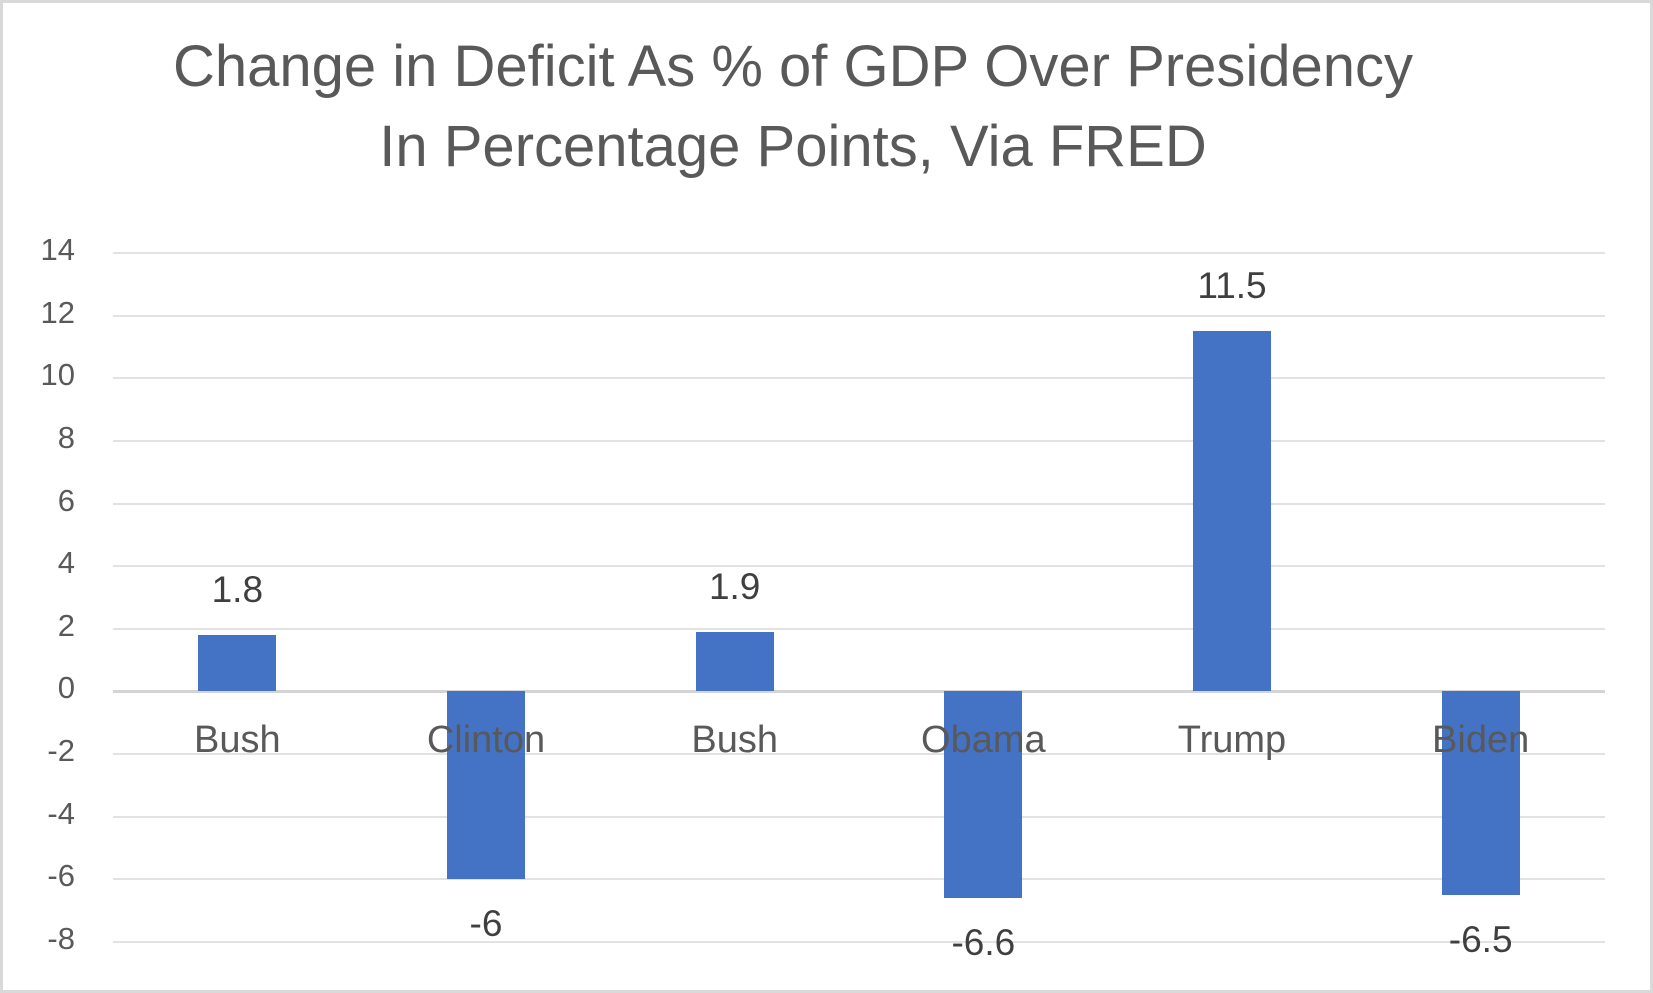  I want to click on value-label: -6.6, so click(983, 943).